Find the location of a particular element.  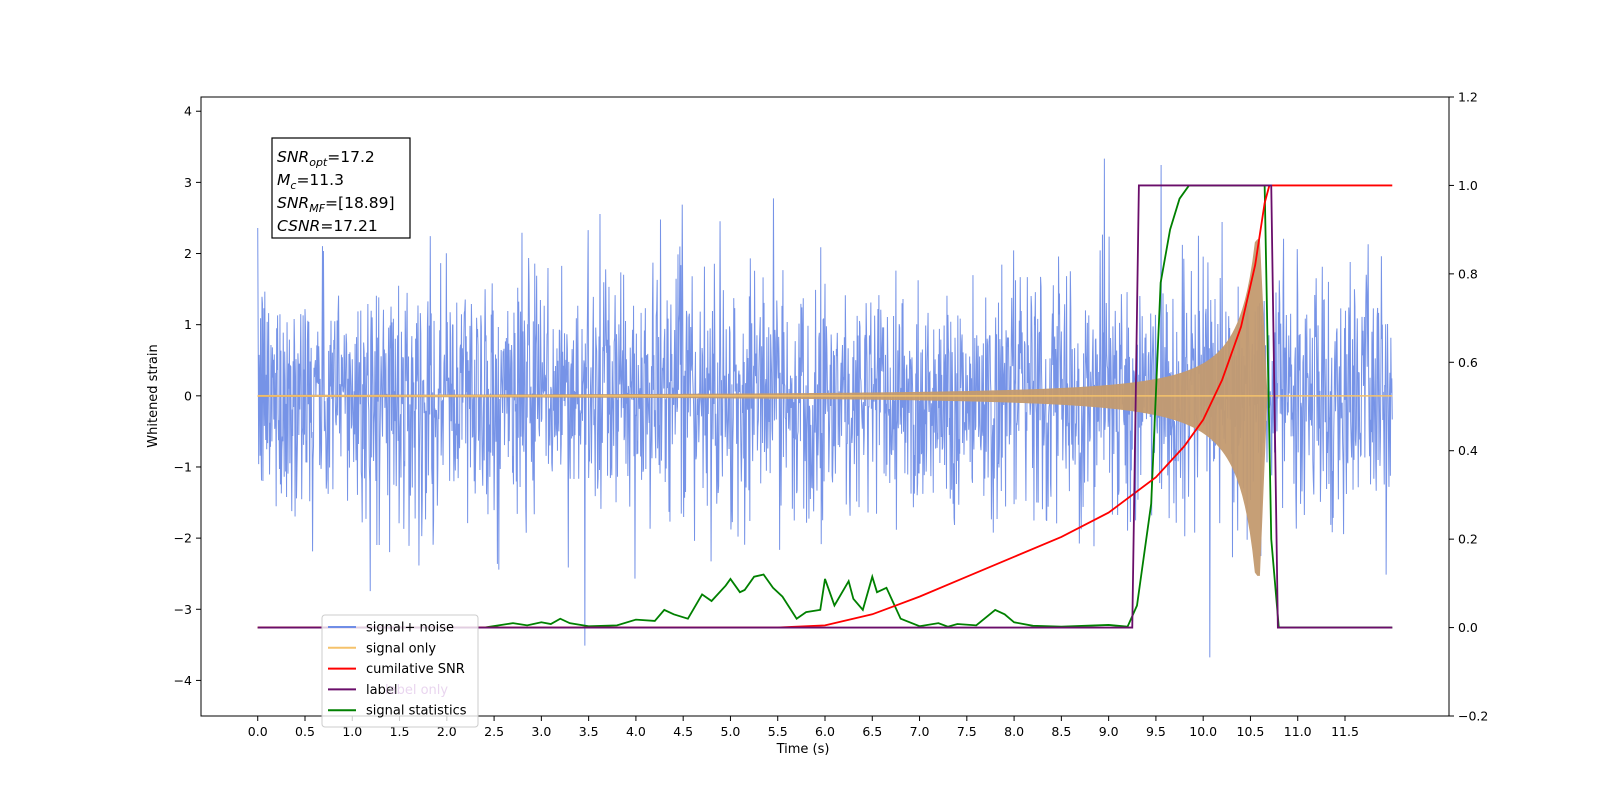

x-tick-label: 7.0 is located at coordinates (920, 731).